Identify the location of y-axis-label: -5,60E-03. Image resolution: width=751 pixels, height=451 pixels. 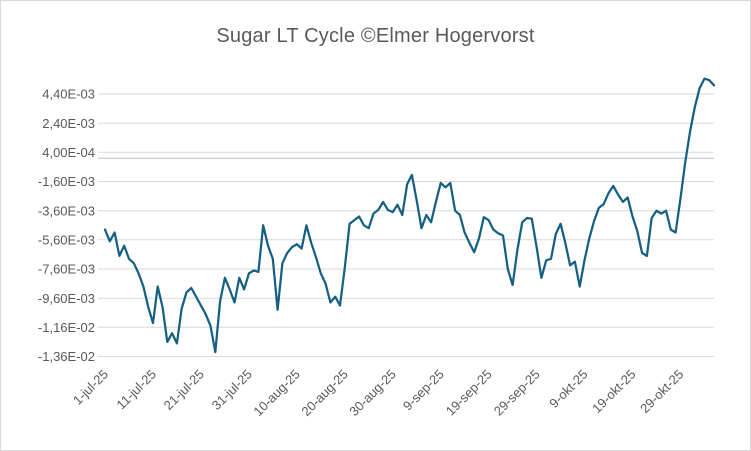
(66, 240).